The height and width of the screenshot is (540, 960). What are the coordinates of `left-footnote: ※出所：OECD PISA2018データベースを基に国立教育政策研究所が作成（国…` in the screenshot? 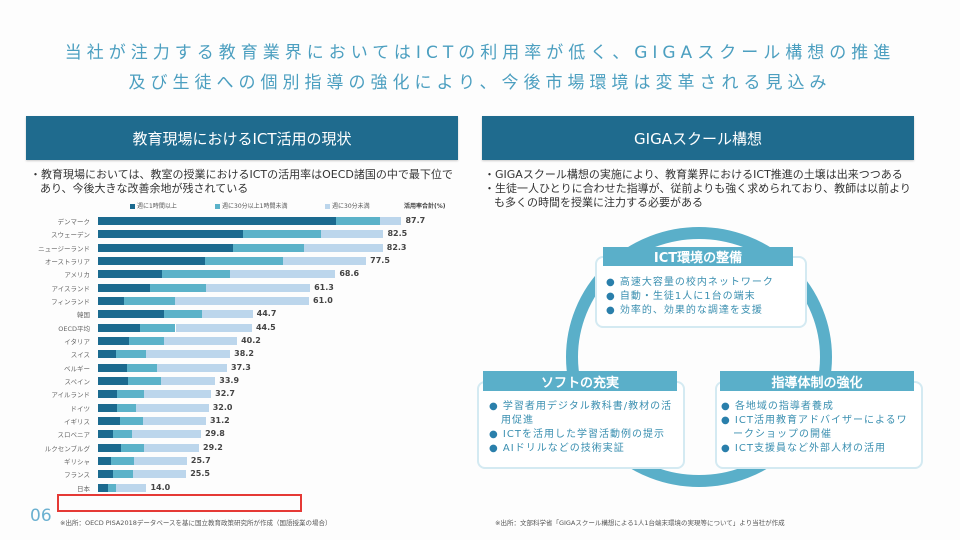 It's located at (196, 523).